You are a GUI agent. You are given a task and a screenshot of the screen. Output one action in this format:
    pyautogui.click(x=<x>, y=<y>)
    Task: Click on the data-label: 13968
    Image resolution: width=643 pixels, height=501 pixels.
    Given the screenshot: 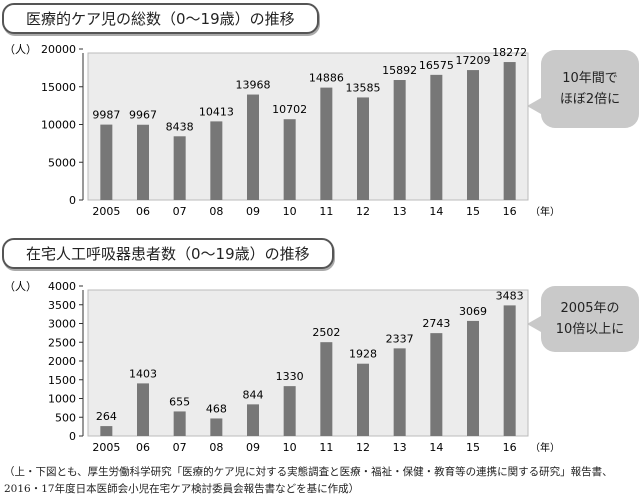 What is the action you would take?
    pyautogui.click(x=253, y=85)
    